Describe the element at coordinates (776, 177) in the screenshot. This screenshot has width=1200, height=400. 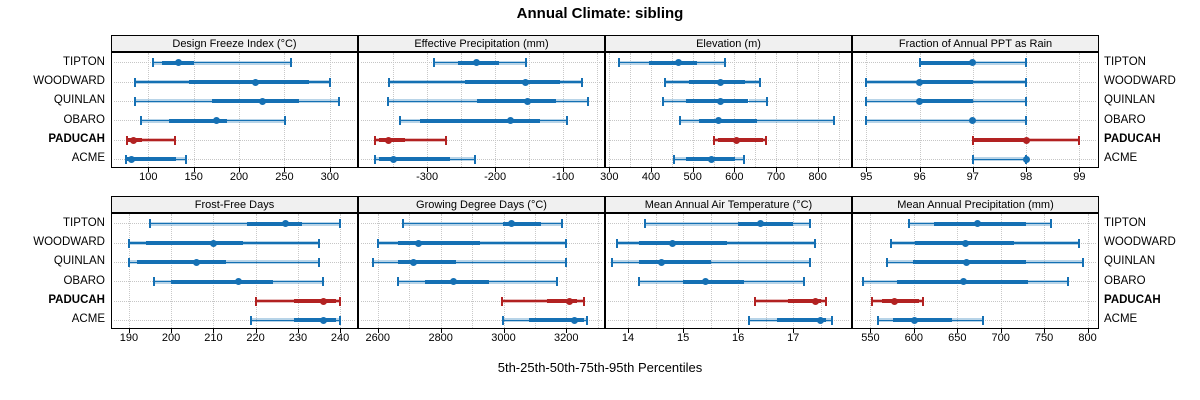
I see `axis-tick-label: 700` at that location.